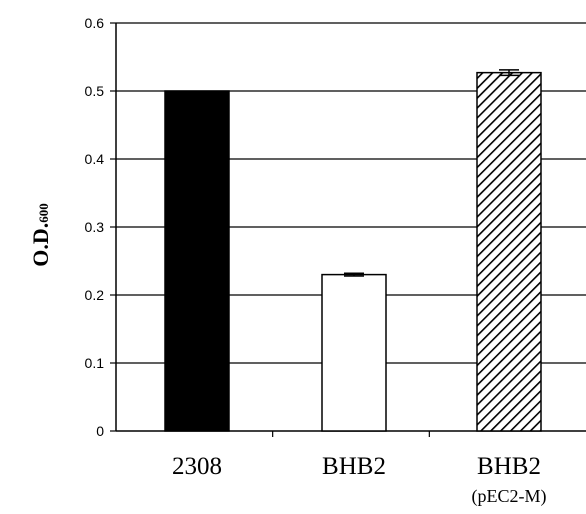 The width and height of the screenshot is (586, 514). I want to click on x-category-label: 2308, so click(197, 466).